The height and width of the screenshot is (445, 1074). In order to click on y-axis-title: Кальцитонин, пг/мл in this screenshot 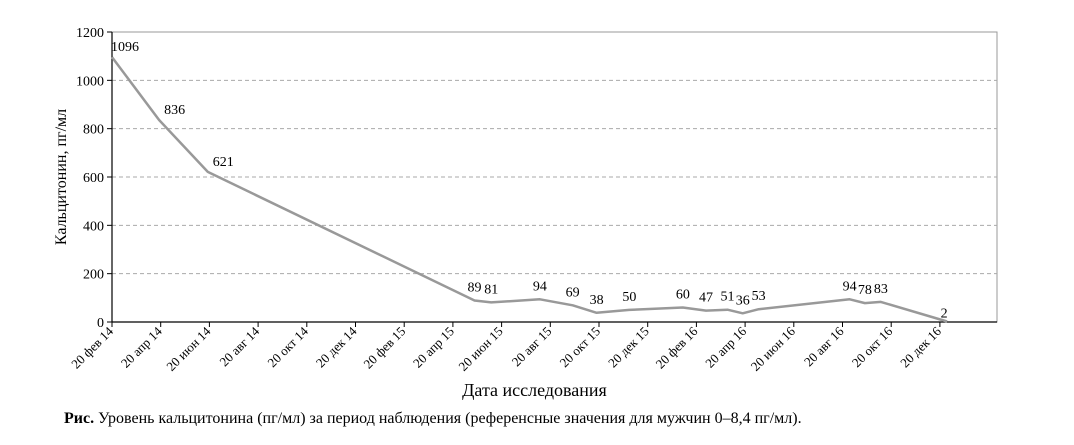, I will do `click(61, 177)`.